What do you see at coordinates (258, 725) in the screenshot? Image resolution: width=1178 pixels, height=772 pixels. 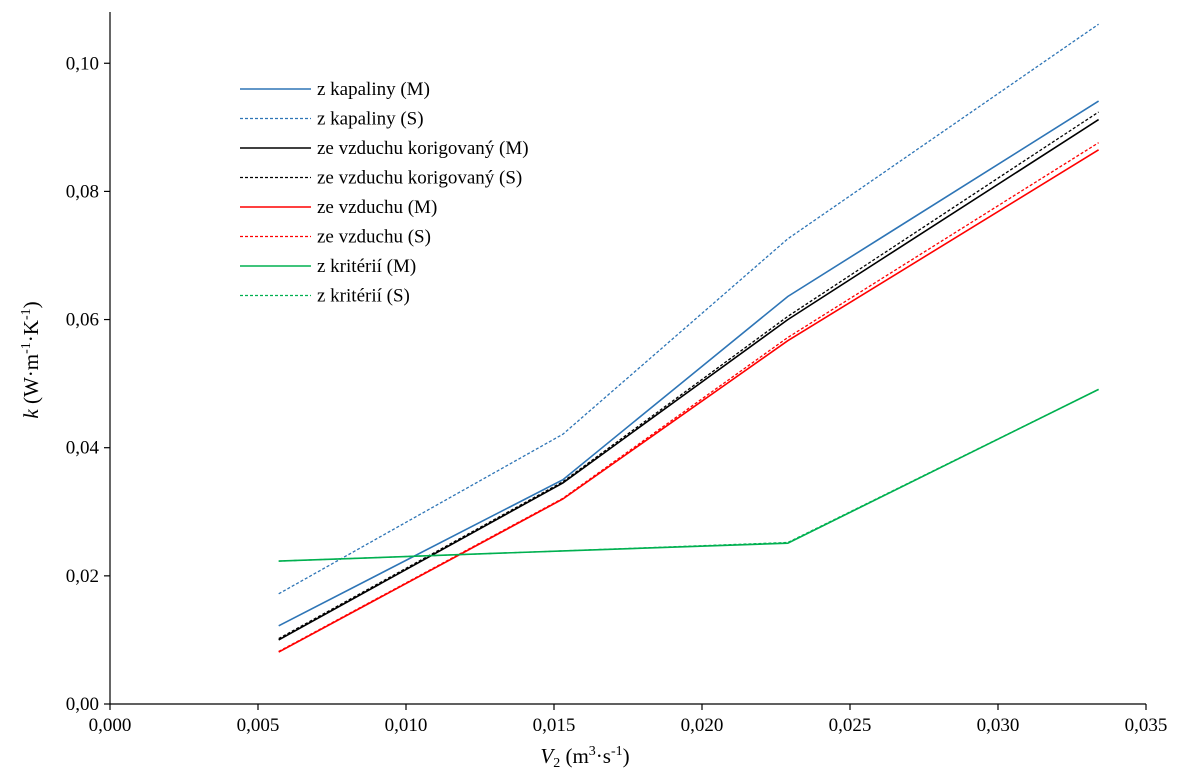 I see `x-tick-label: 0,005` at bounding box center [258, 725].